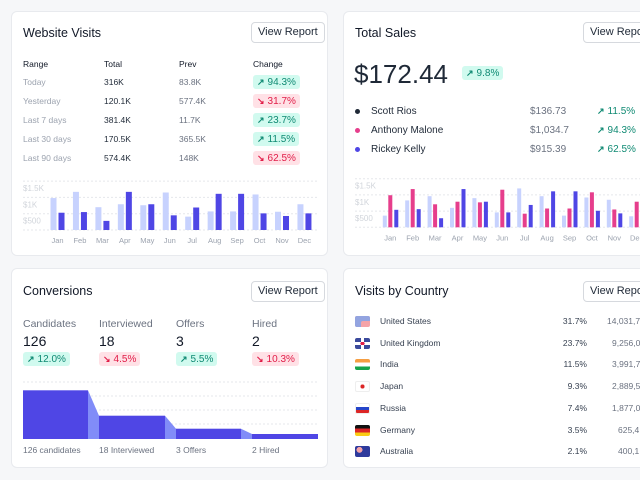 The width and height of the screenshot is (640, 480). What do you see at coordinates (362, 430) in the screenshot?
I see `flag-de-icon` at bounding box center [362, 430].